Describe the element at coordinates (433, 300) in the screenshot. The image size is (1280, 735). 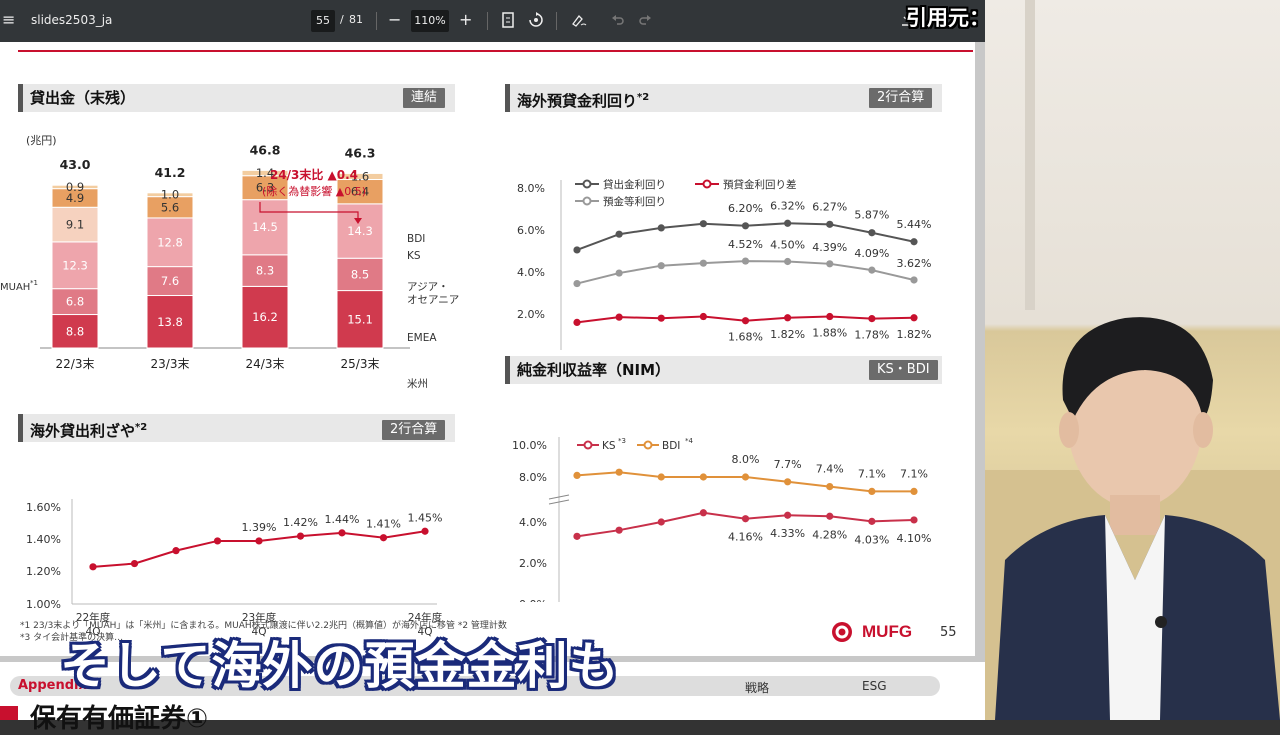
I see `loans-legend-label: オセアニア` at that location.